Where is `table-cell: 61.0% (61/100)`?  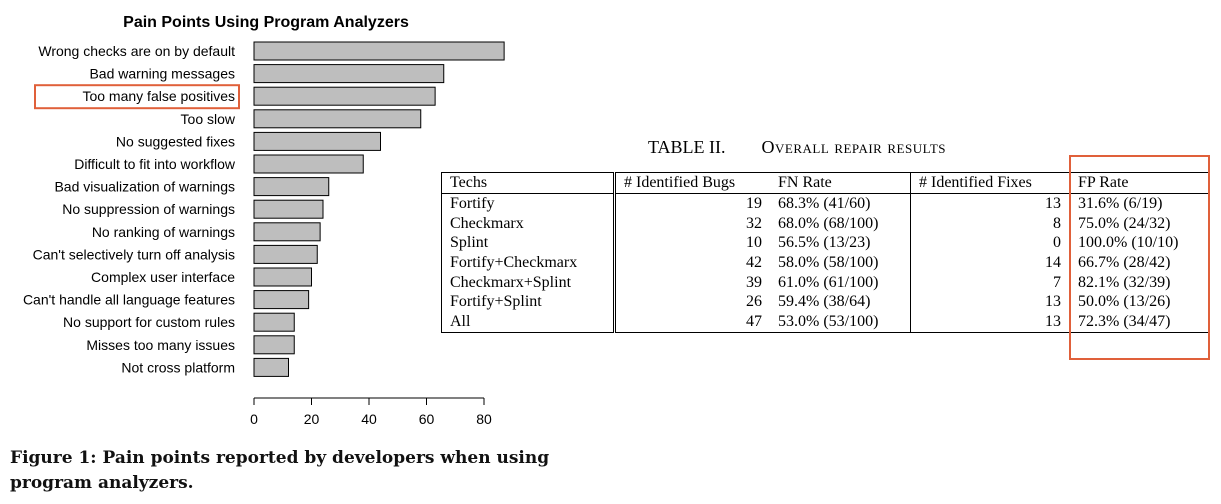 table-cell: 61.0% (61/100) is located at coordinates (840, 282).